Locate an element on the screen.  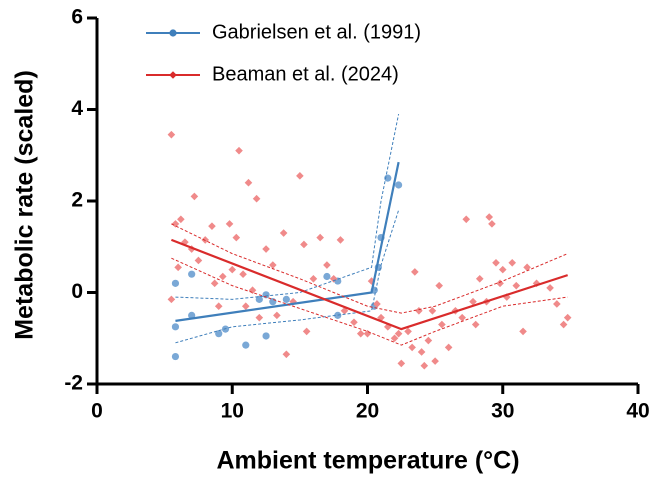
x-tick-label: 30 is located at coordinates (502, 411).